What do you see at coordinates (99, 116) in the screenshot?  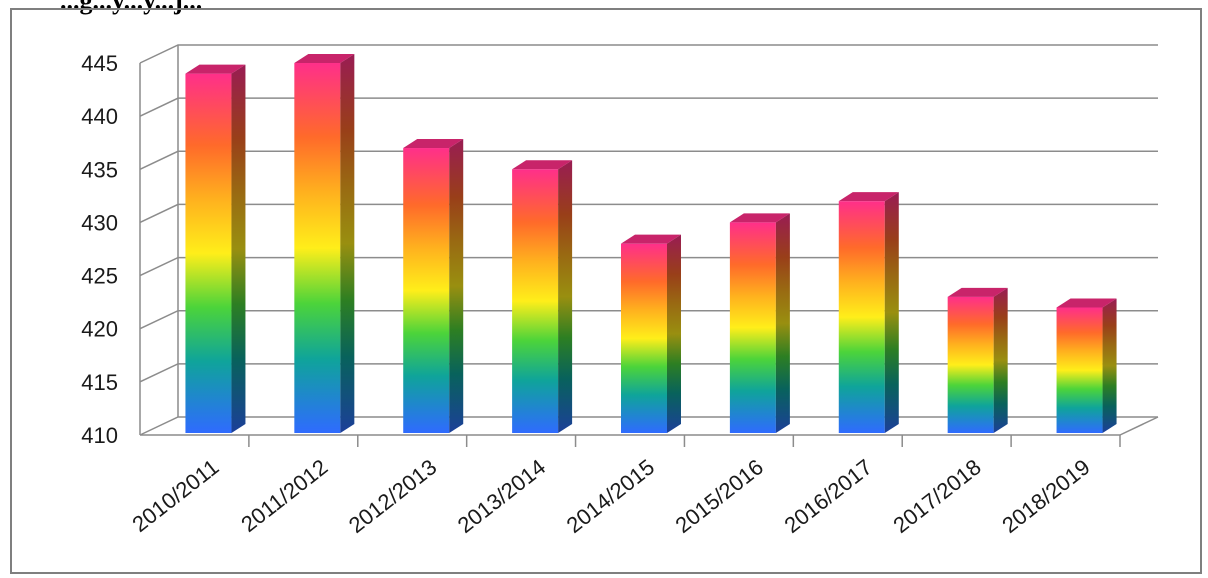 I see `y-tick-label: 440` at bounding box center [99, 116].